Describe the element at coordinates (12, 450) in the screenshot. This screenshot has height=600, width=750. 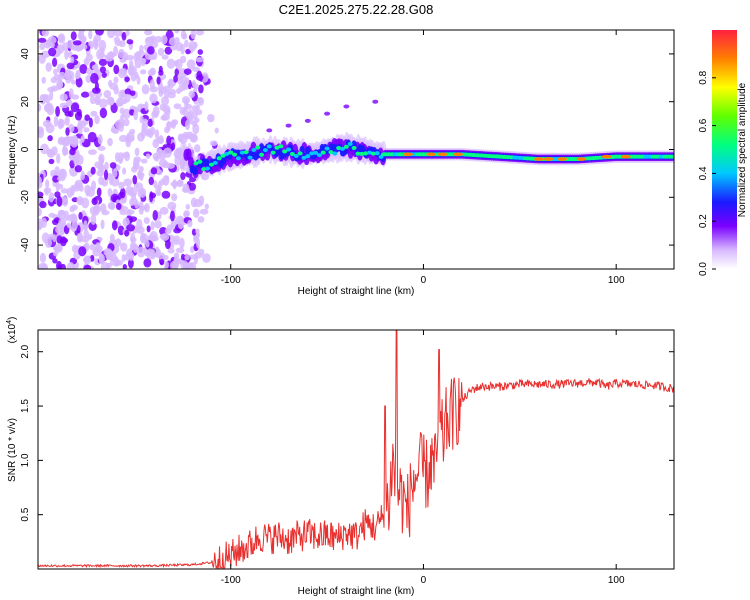
I see `snr-y-label: SNR (10 * v/v)` at that location.